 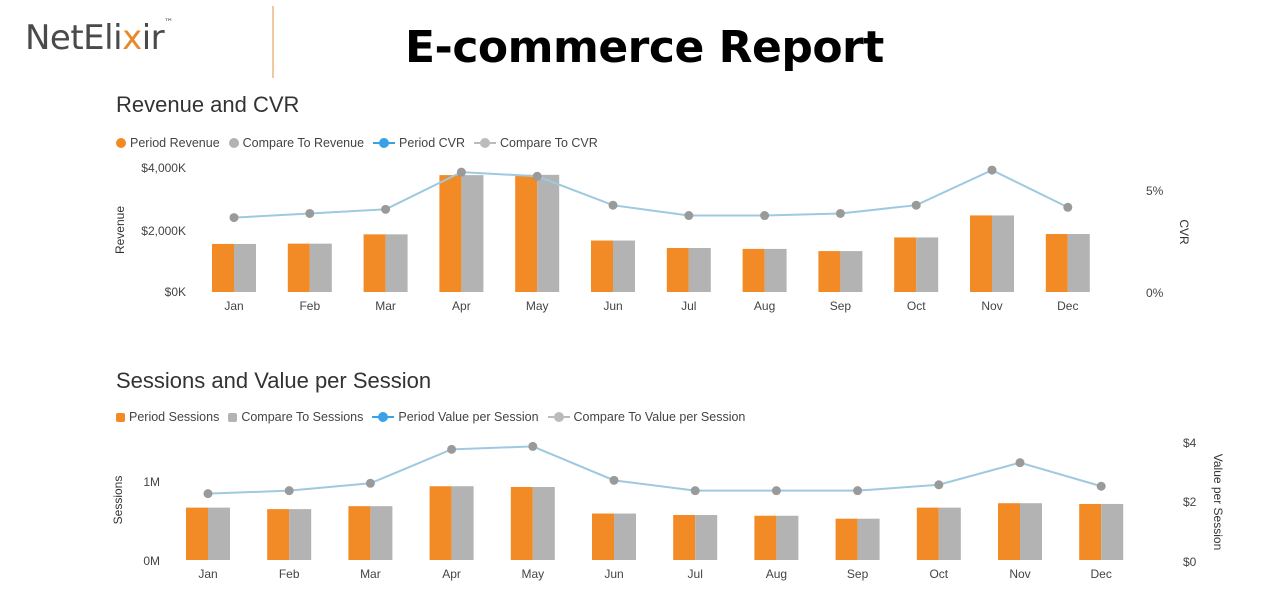 I want to click on revenue-y2-axis-title: CVR, so click(x=1184, y=232).